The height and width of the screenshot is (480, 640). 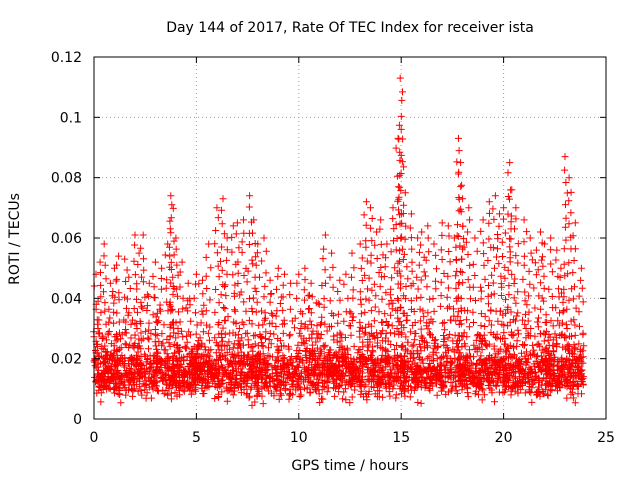 What do you see at coordinates (66, 239) in the screenshot?
I see `y-tick-label: 0.06` at bounding box center [66, 239].